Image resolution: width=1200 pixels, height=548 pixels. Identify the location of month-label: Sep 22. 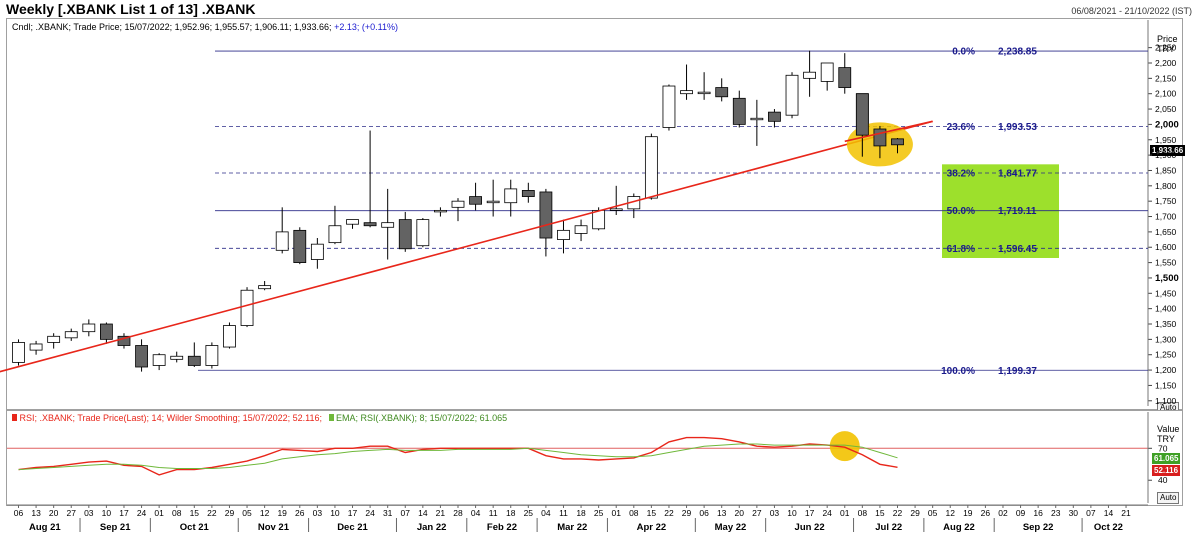
(1038, 527).